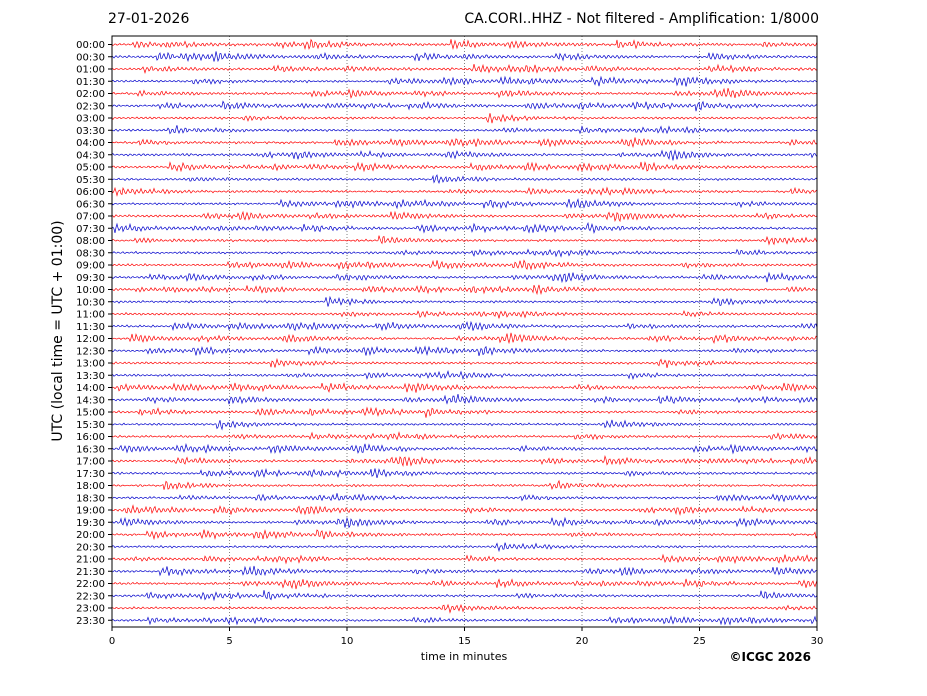 Image resolution: width=927 pixels, height=696 pixels. What do you see at coordinates (90, 302) in the screenshot?
I see `y-tick-label: 10:30` at bounding box center [90, 302].